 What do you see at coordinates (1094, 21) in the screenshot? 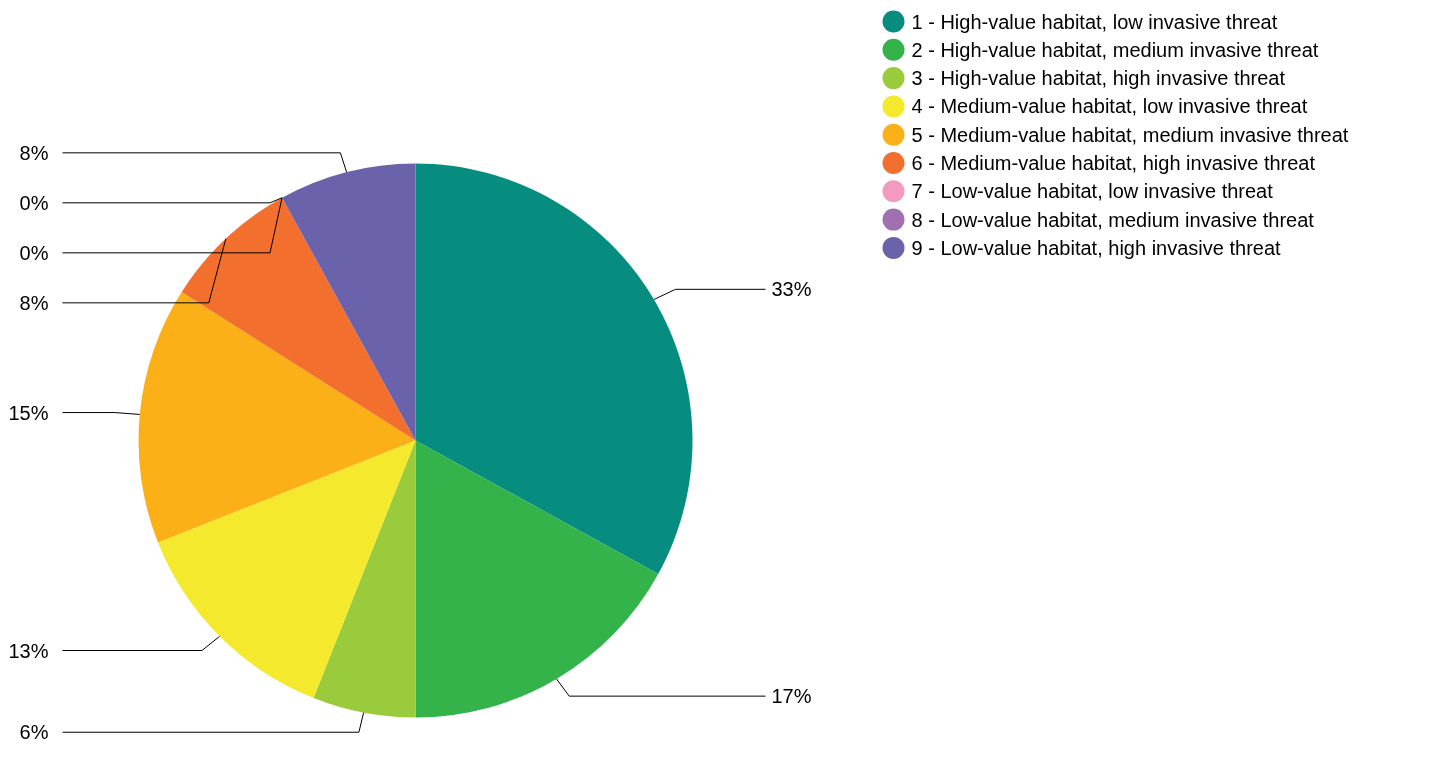
I see `legend-label: 1 - High-value habitat, low invasive threat` at bounding box center [1094, 21].